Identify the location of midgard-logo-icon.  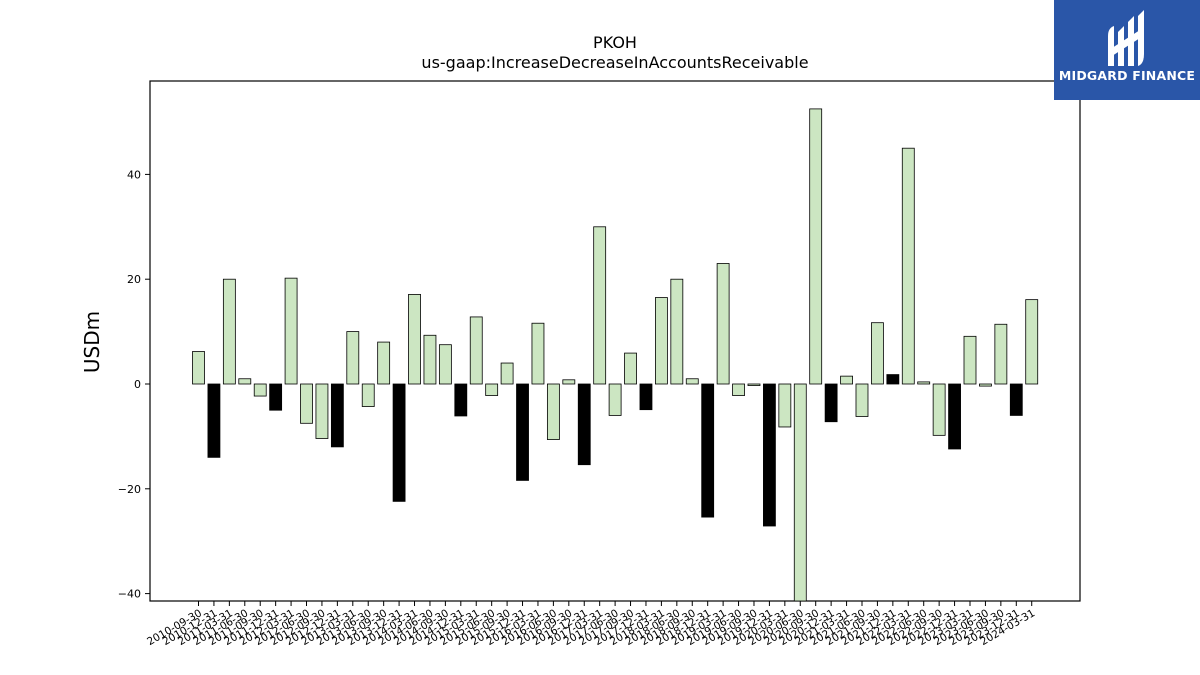
(1126, 38).